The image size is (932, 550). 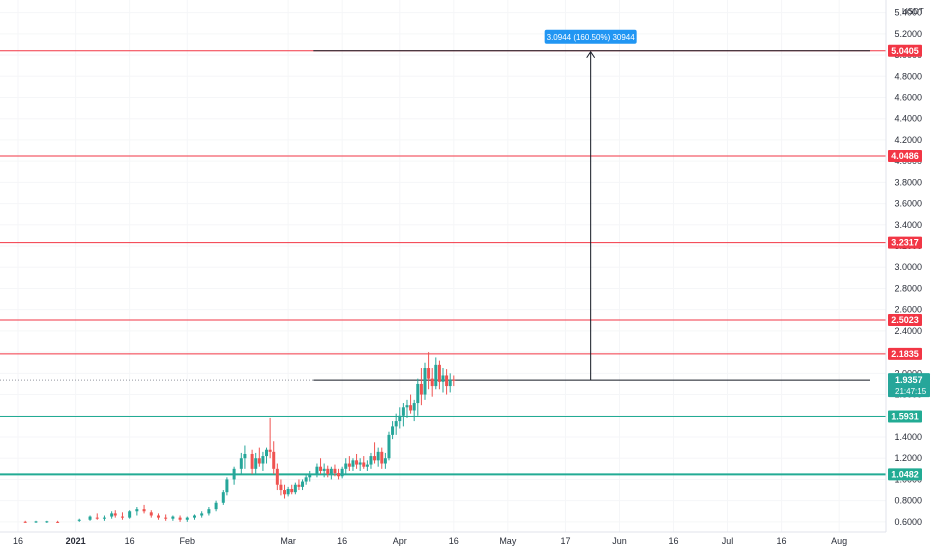 What do you see at coordinates (908, 76) in the screenshot?
I see `y-tick-label: 4.8000` at bounding box center [908, 76].